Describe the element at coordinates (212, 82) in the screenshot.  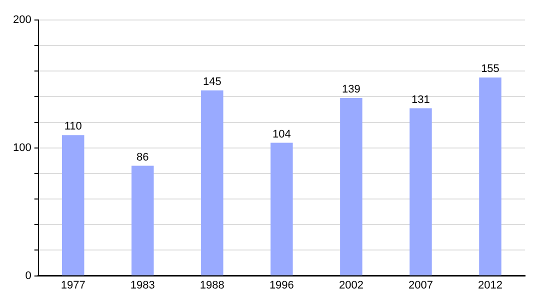
I see `data-label: 145` at that location.